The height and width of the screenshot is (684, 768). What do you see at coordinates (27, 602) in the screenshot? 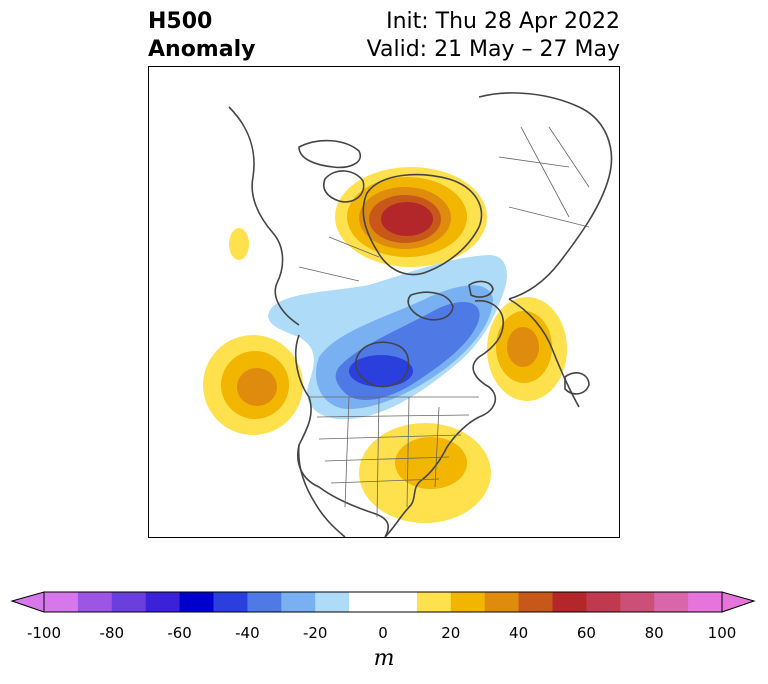
I see `colorbar-extend-min-arrow` at bounding box center [27, 602].